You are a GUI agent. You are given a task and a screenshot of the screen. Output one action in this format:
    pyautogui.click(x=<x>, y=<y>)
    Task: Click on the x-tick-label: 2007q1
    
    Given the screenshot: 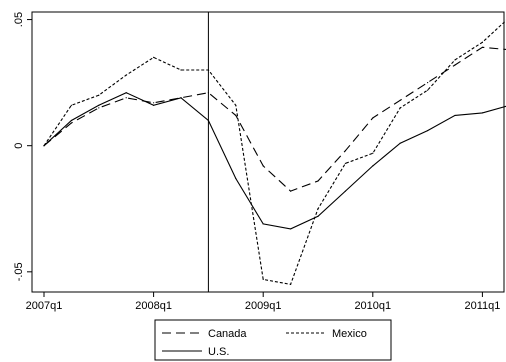 What is the action you would take?
    pyautogui.click(x=44, y=306)
    